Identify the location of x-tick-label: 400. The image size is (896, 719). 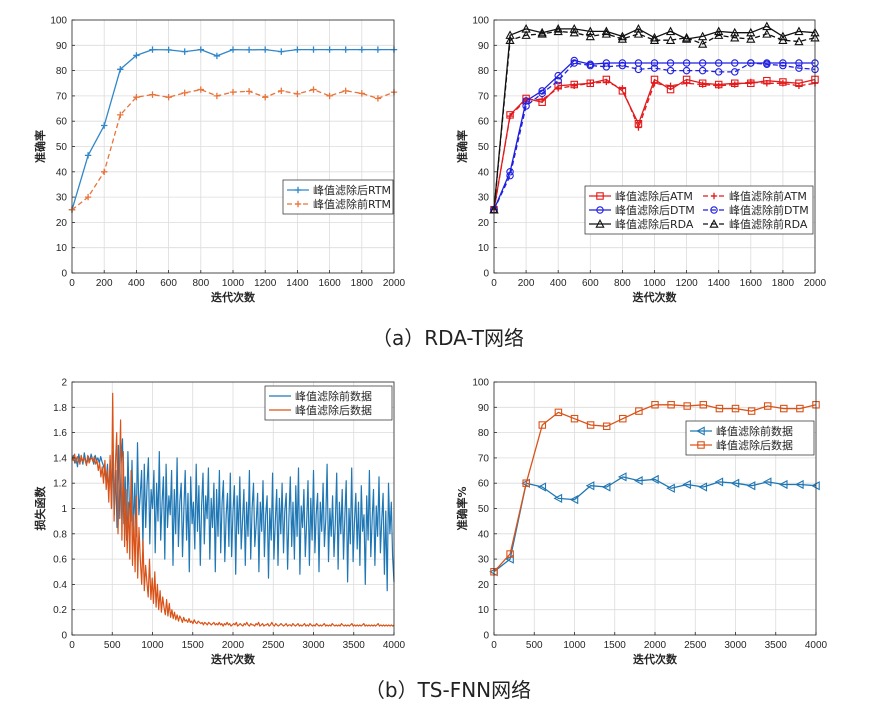
(136, 283).